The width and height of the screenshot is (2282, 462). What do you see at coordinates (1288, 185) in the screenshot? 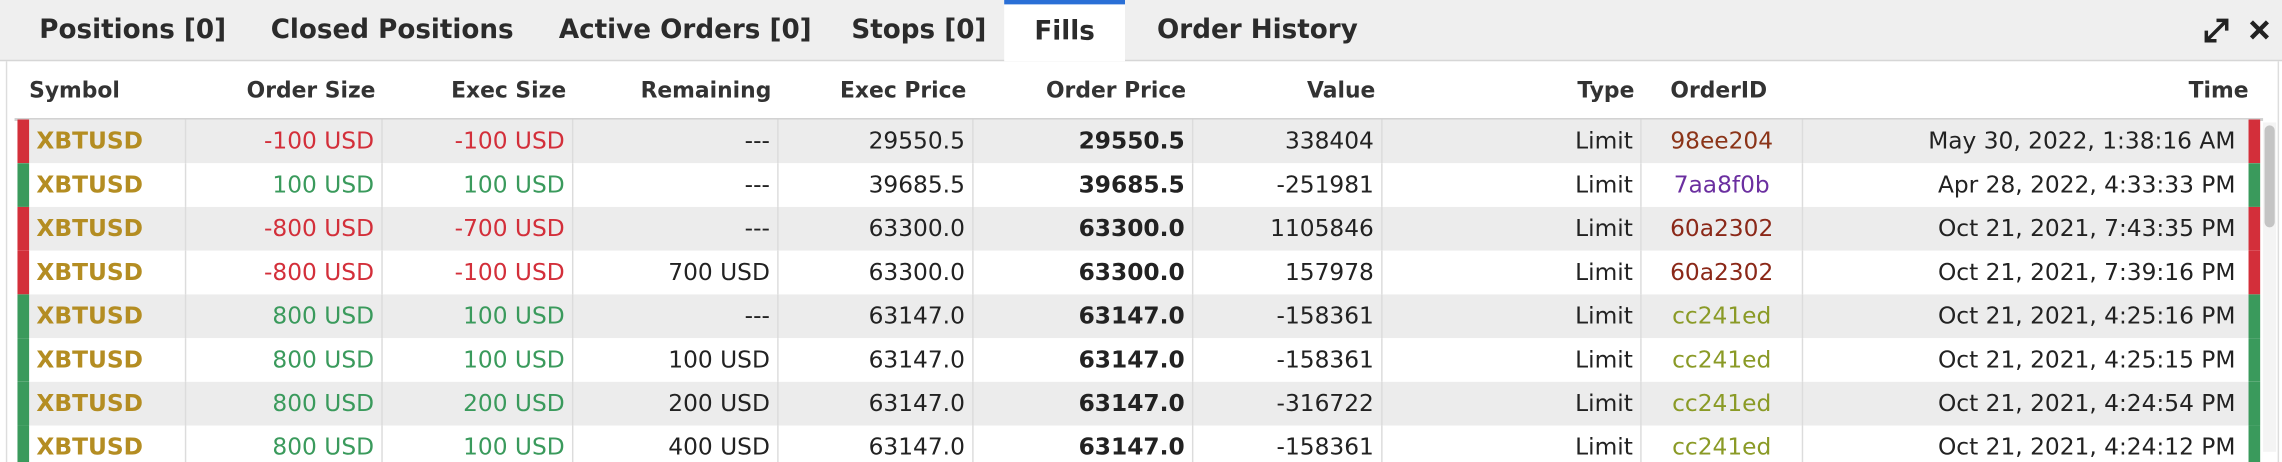
I see `table-cell: -251981` at bounding box center [1288, 185].